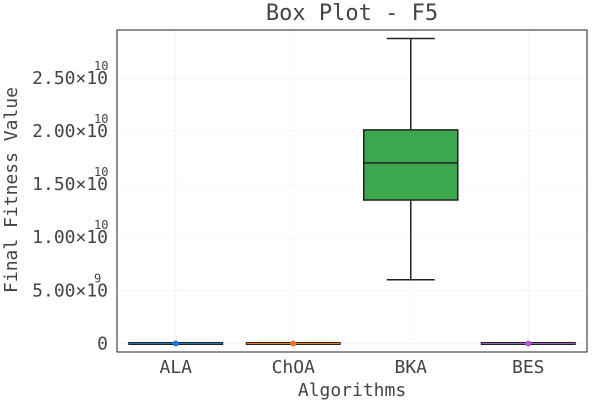 This screenshot has width=600, height=400. What do you see at coordinates (352, 390) in the screenshot?
I see `x-axis-label: Algorithms` at bounding box center [352, 390].